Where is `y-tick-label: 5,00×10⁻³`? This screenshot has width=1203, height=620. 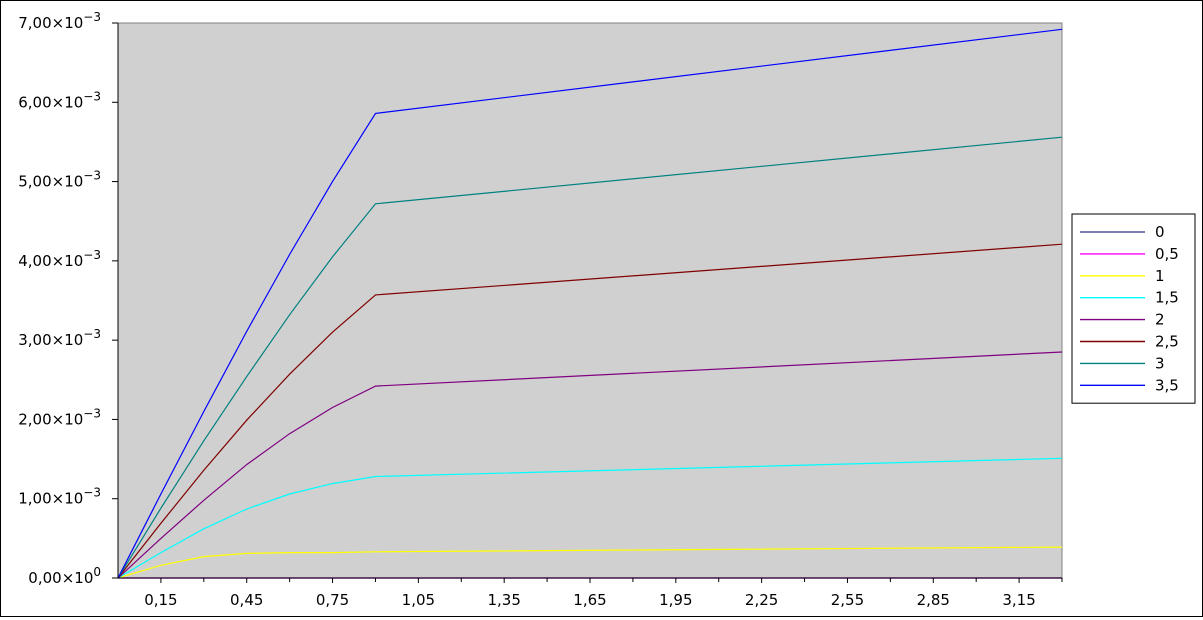 y-tick-label: 5,00×10⁻³ is located at coordinates (59, 180).